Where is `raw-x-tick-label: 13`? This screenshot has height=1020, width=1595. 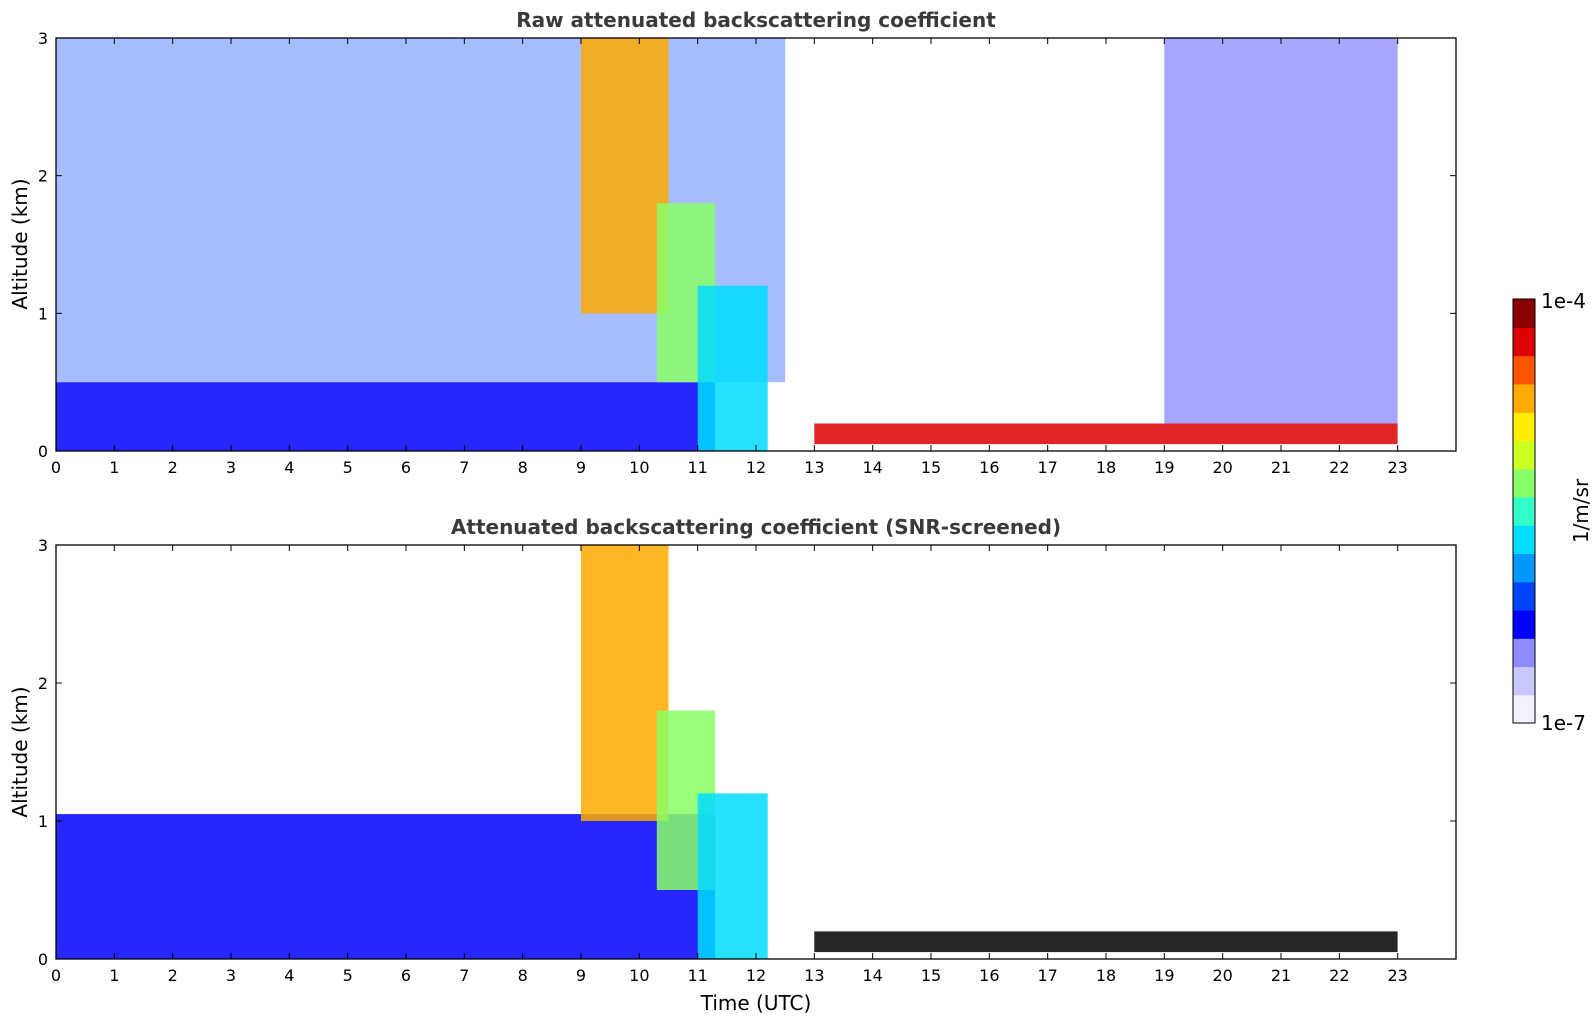
raw-x-tick-label: 13 is located at coordinates (814, 467).